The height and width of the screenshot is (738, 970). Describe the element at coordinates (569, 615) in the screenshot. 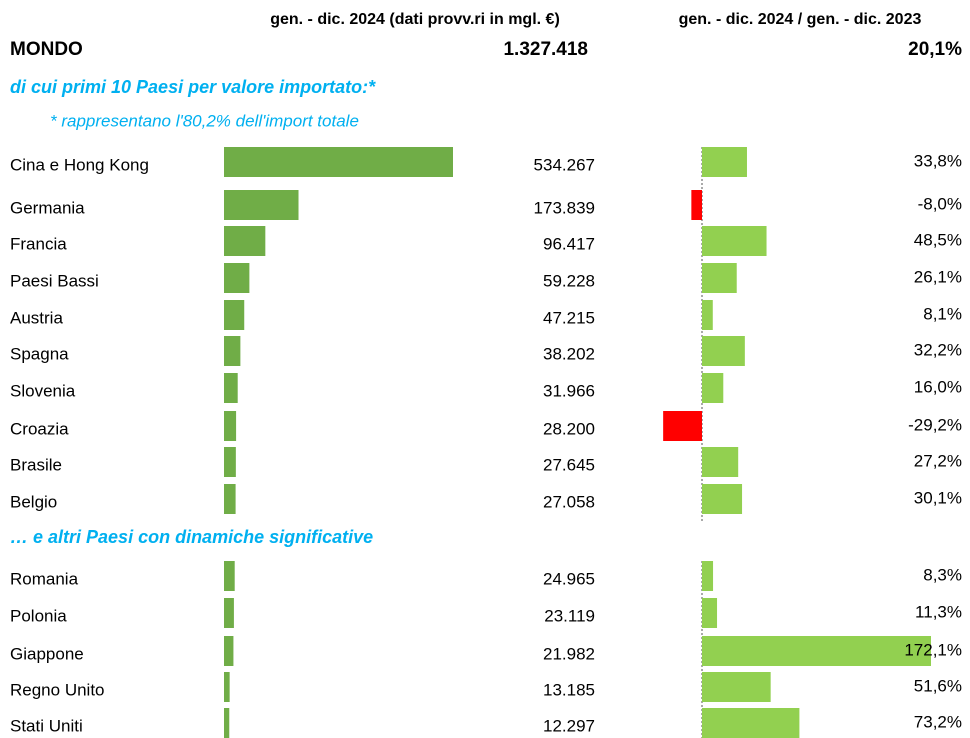

I see `value-label: 23.119` at that location.